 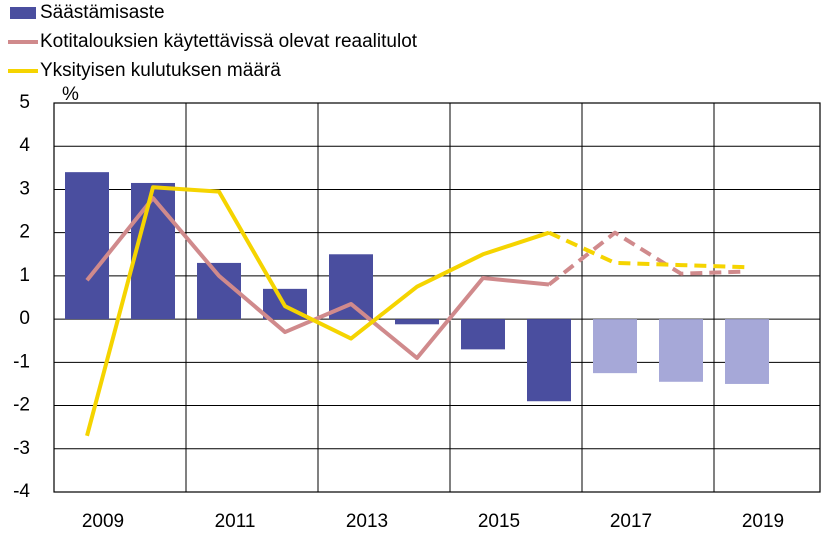 I want to click on y-tick-label: 3, so click(x=24, y=188).